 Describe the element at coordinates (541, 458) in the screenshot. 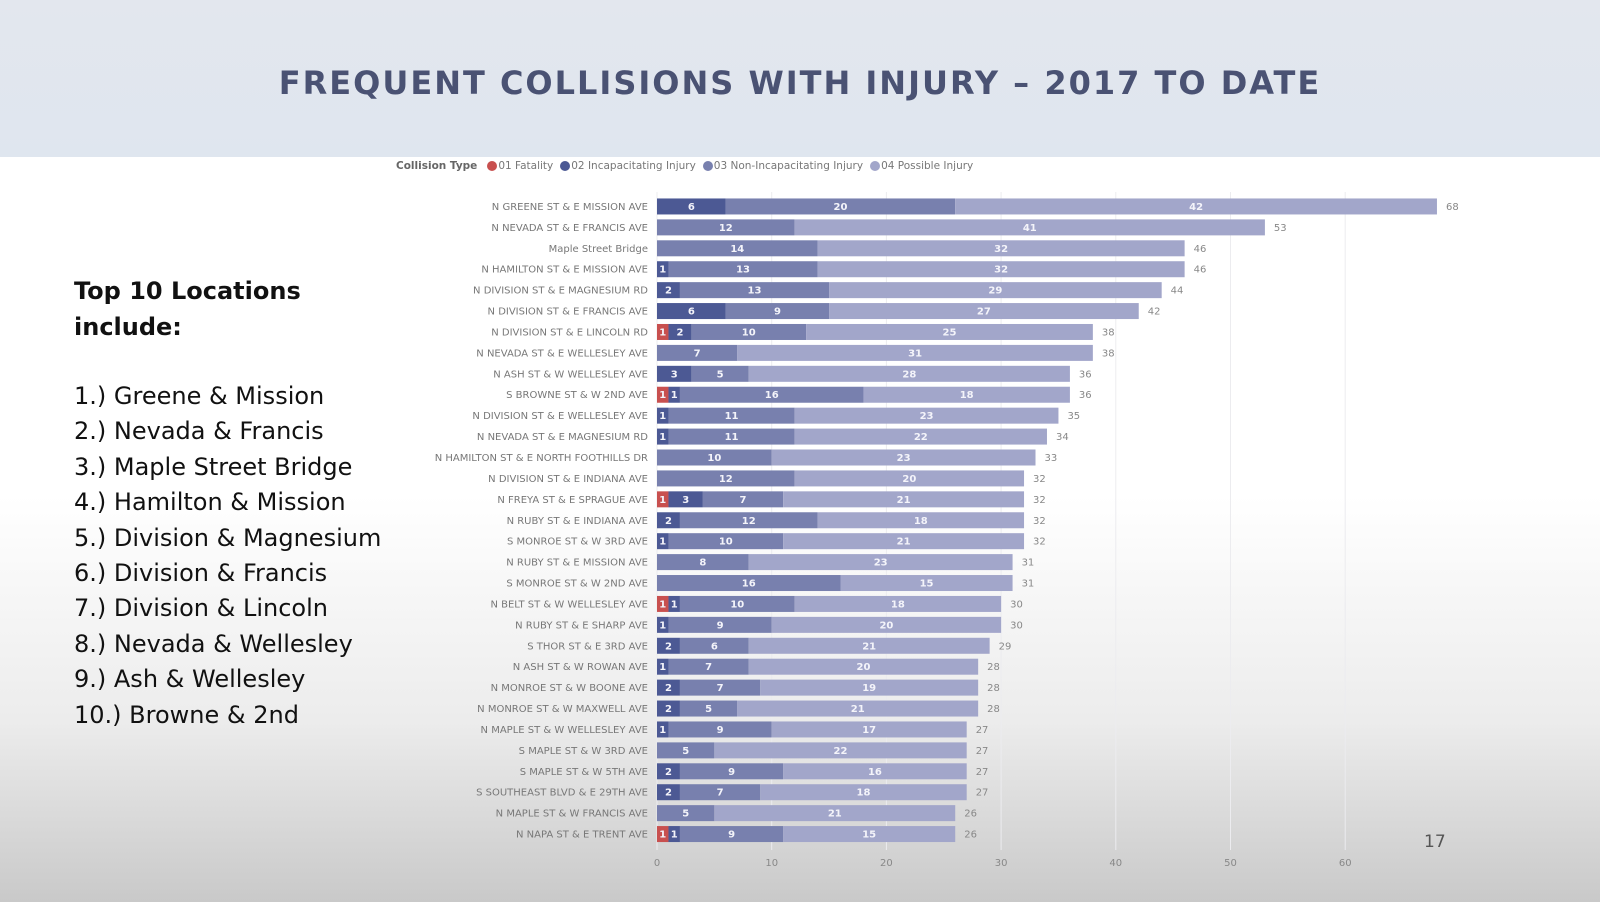

I see `category-label: N HAMILTON ST & E NORTH FOOTHILLS DR` at that location.